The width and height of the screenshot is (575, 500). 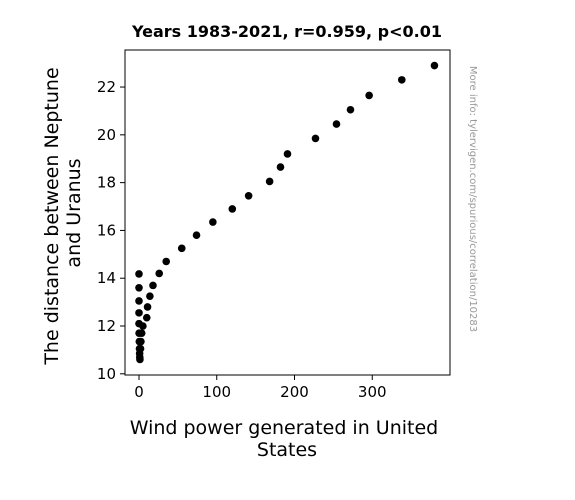 I want to click on y-tick-label: 14, so click(x=106, y=278).